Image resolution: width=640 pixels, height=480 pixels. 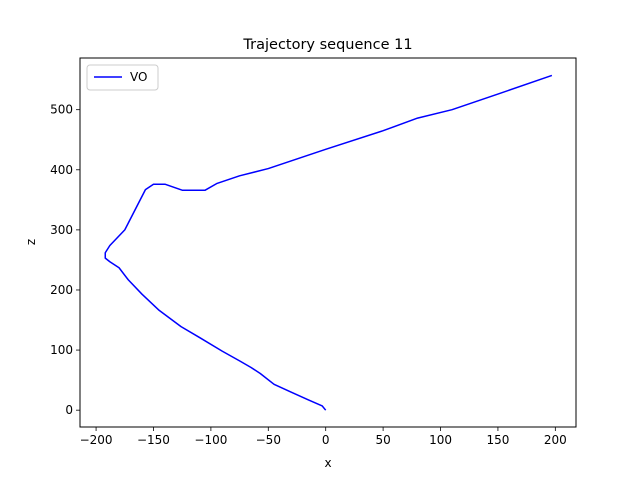 What do you see at coordinates (382, 440) in the screenshot?
I see `x-tick-label: 50` at bounding box center [382, 440].